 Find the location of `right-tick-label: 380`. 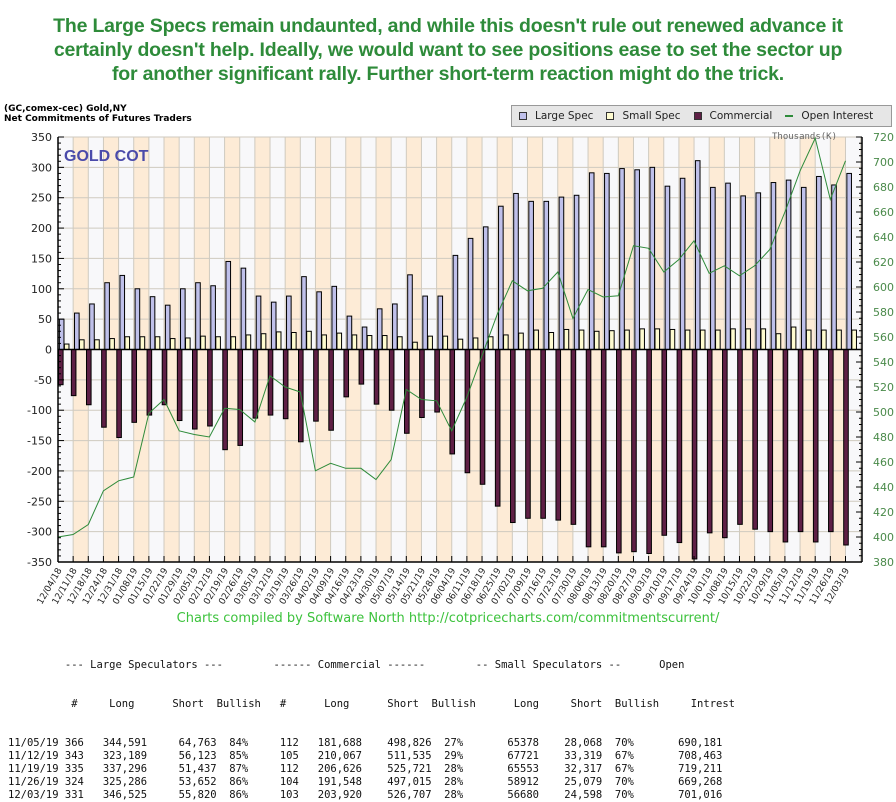

right-tick-label: 380 is located at coordinates (883, 562).